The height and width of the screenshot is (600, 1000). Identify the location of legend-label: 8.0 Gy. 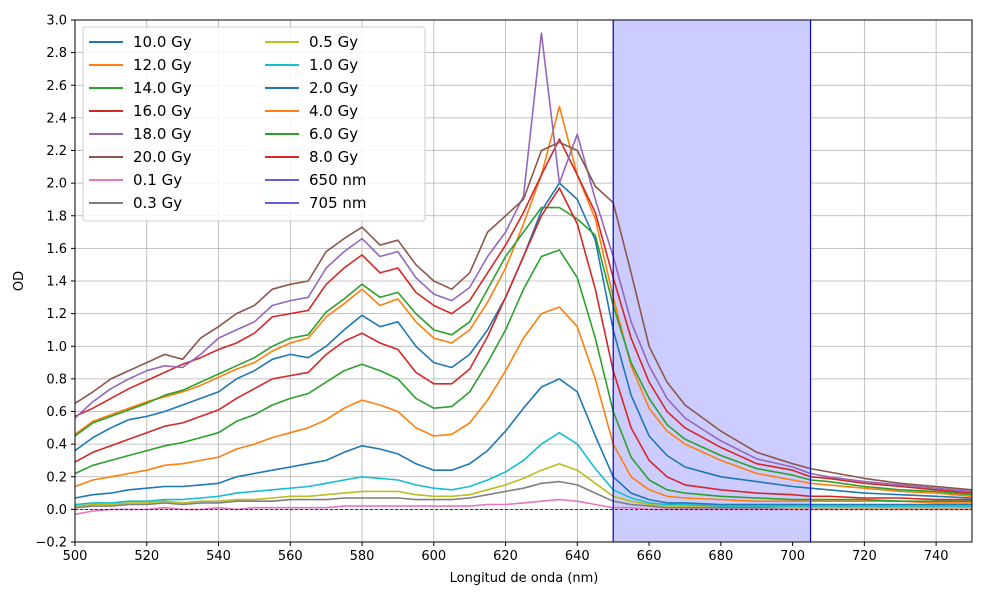
(333, 157).